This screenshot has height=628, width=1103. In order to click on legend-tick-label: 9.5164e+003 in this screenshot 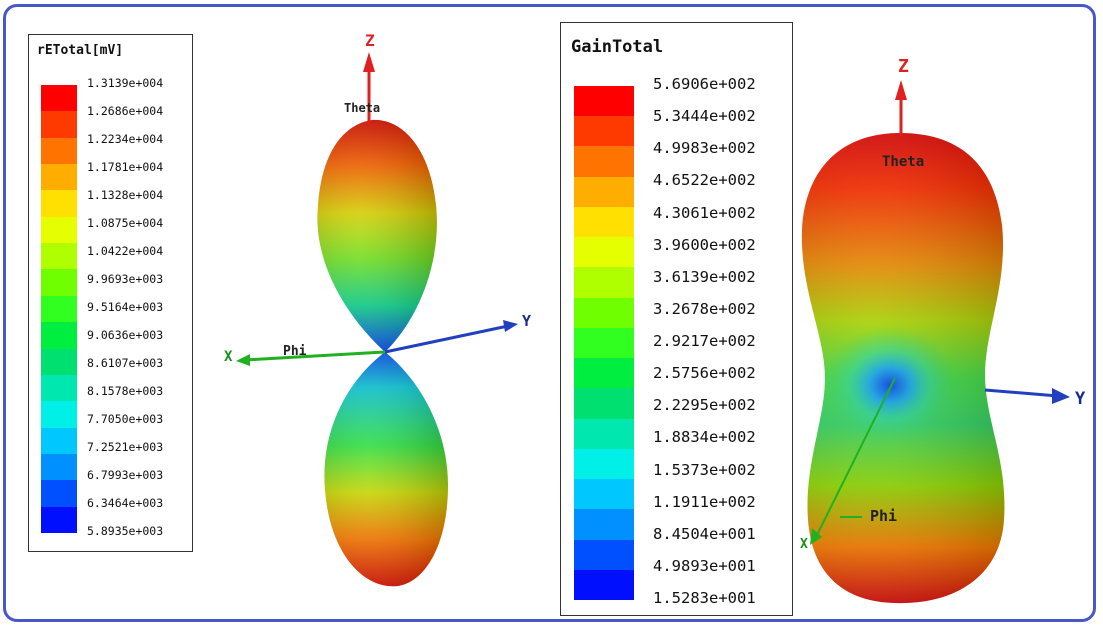, I will do `click(125, 307)`.